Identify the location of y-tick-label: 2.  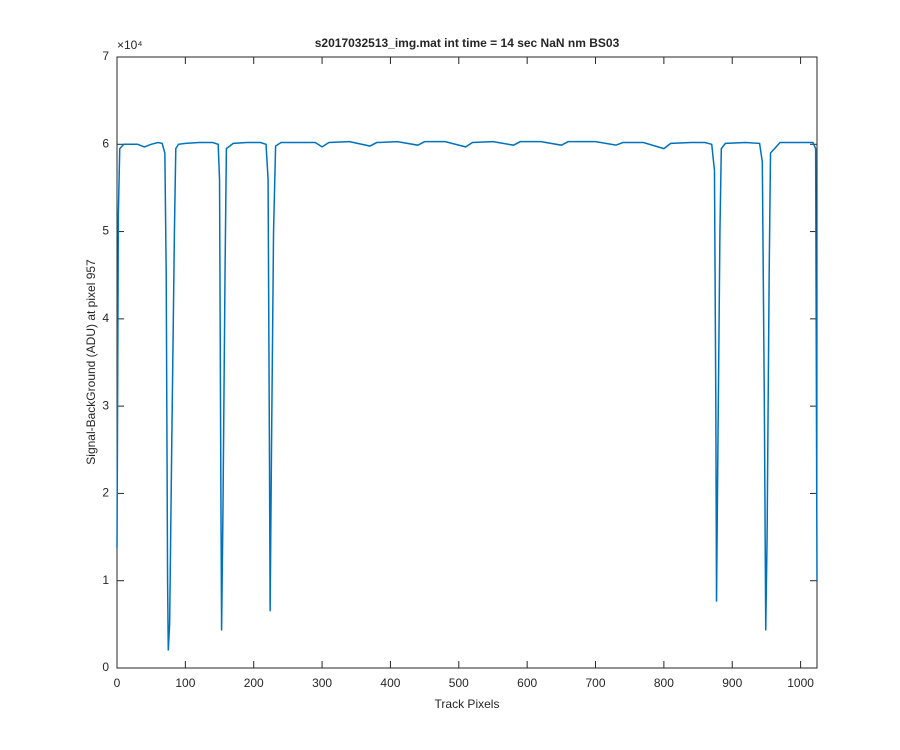
(105, 493).